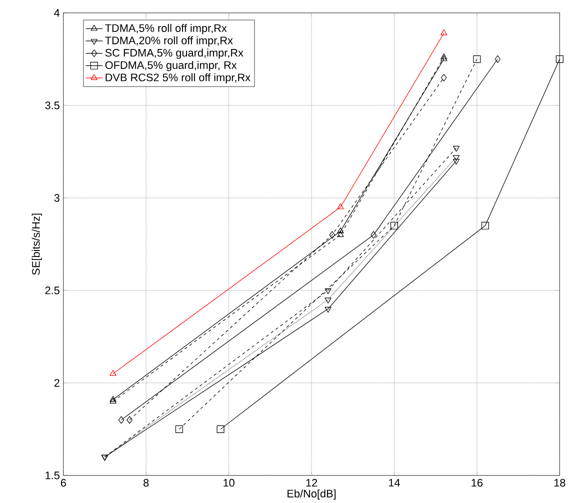 This screenshot has height=503, width=569. I want to click on legend-label: SC FDMA,5% guard,impr,Rx, so click(174, 53).